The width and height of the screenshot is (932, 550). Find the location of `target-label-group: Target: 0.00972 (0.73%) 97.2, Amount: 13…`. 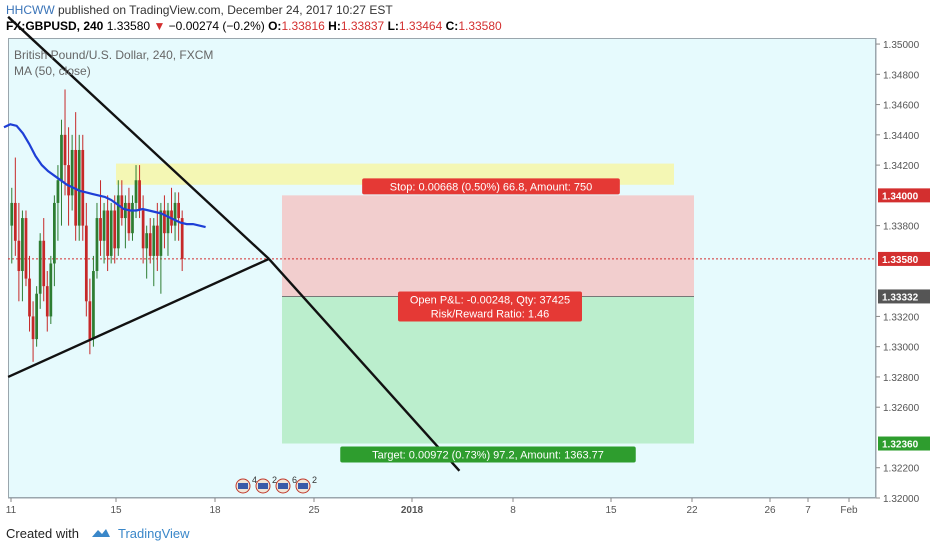

target-label-group: Target: 0.00972 (0.73%) 97.2, Amount: 13… is located at coordinates (488, 454).